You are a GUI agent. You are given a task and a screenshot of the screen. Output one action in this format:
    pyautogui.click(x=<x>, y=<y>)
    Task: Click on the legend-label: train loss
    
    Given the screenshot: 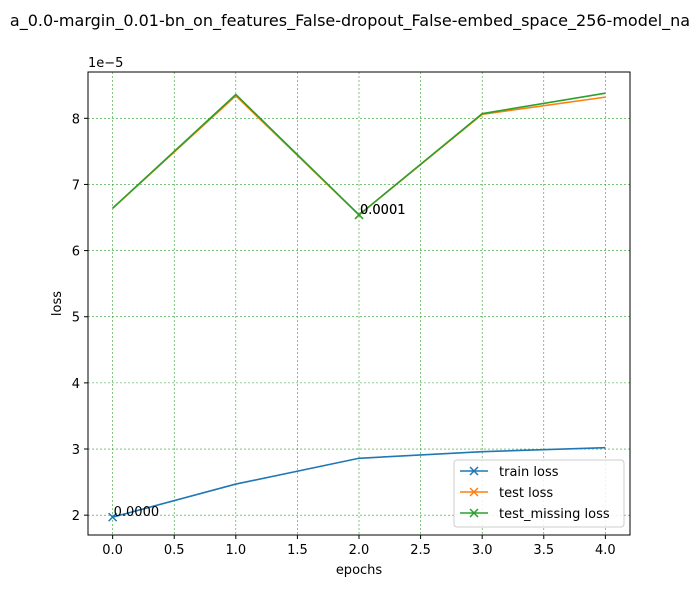 What is the action you would take?
    pyautogui.click(x=529, y=472)
    